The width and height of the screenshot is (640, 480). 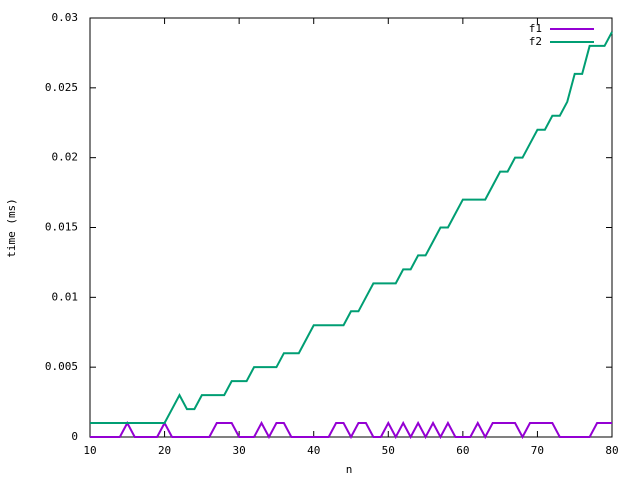 What do you see at coordinates (164, 450) in the screenshot?
I see `x-tick-label: 20` at bounding box center [164, 450].